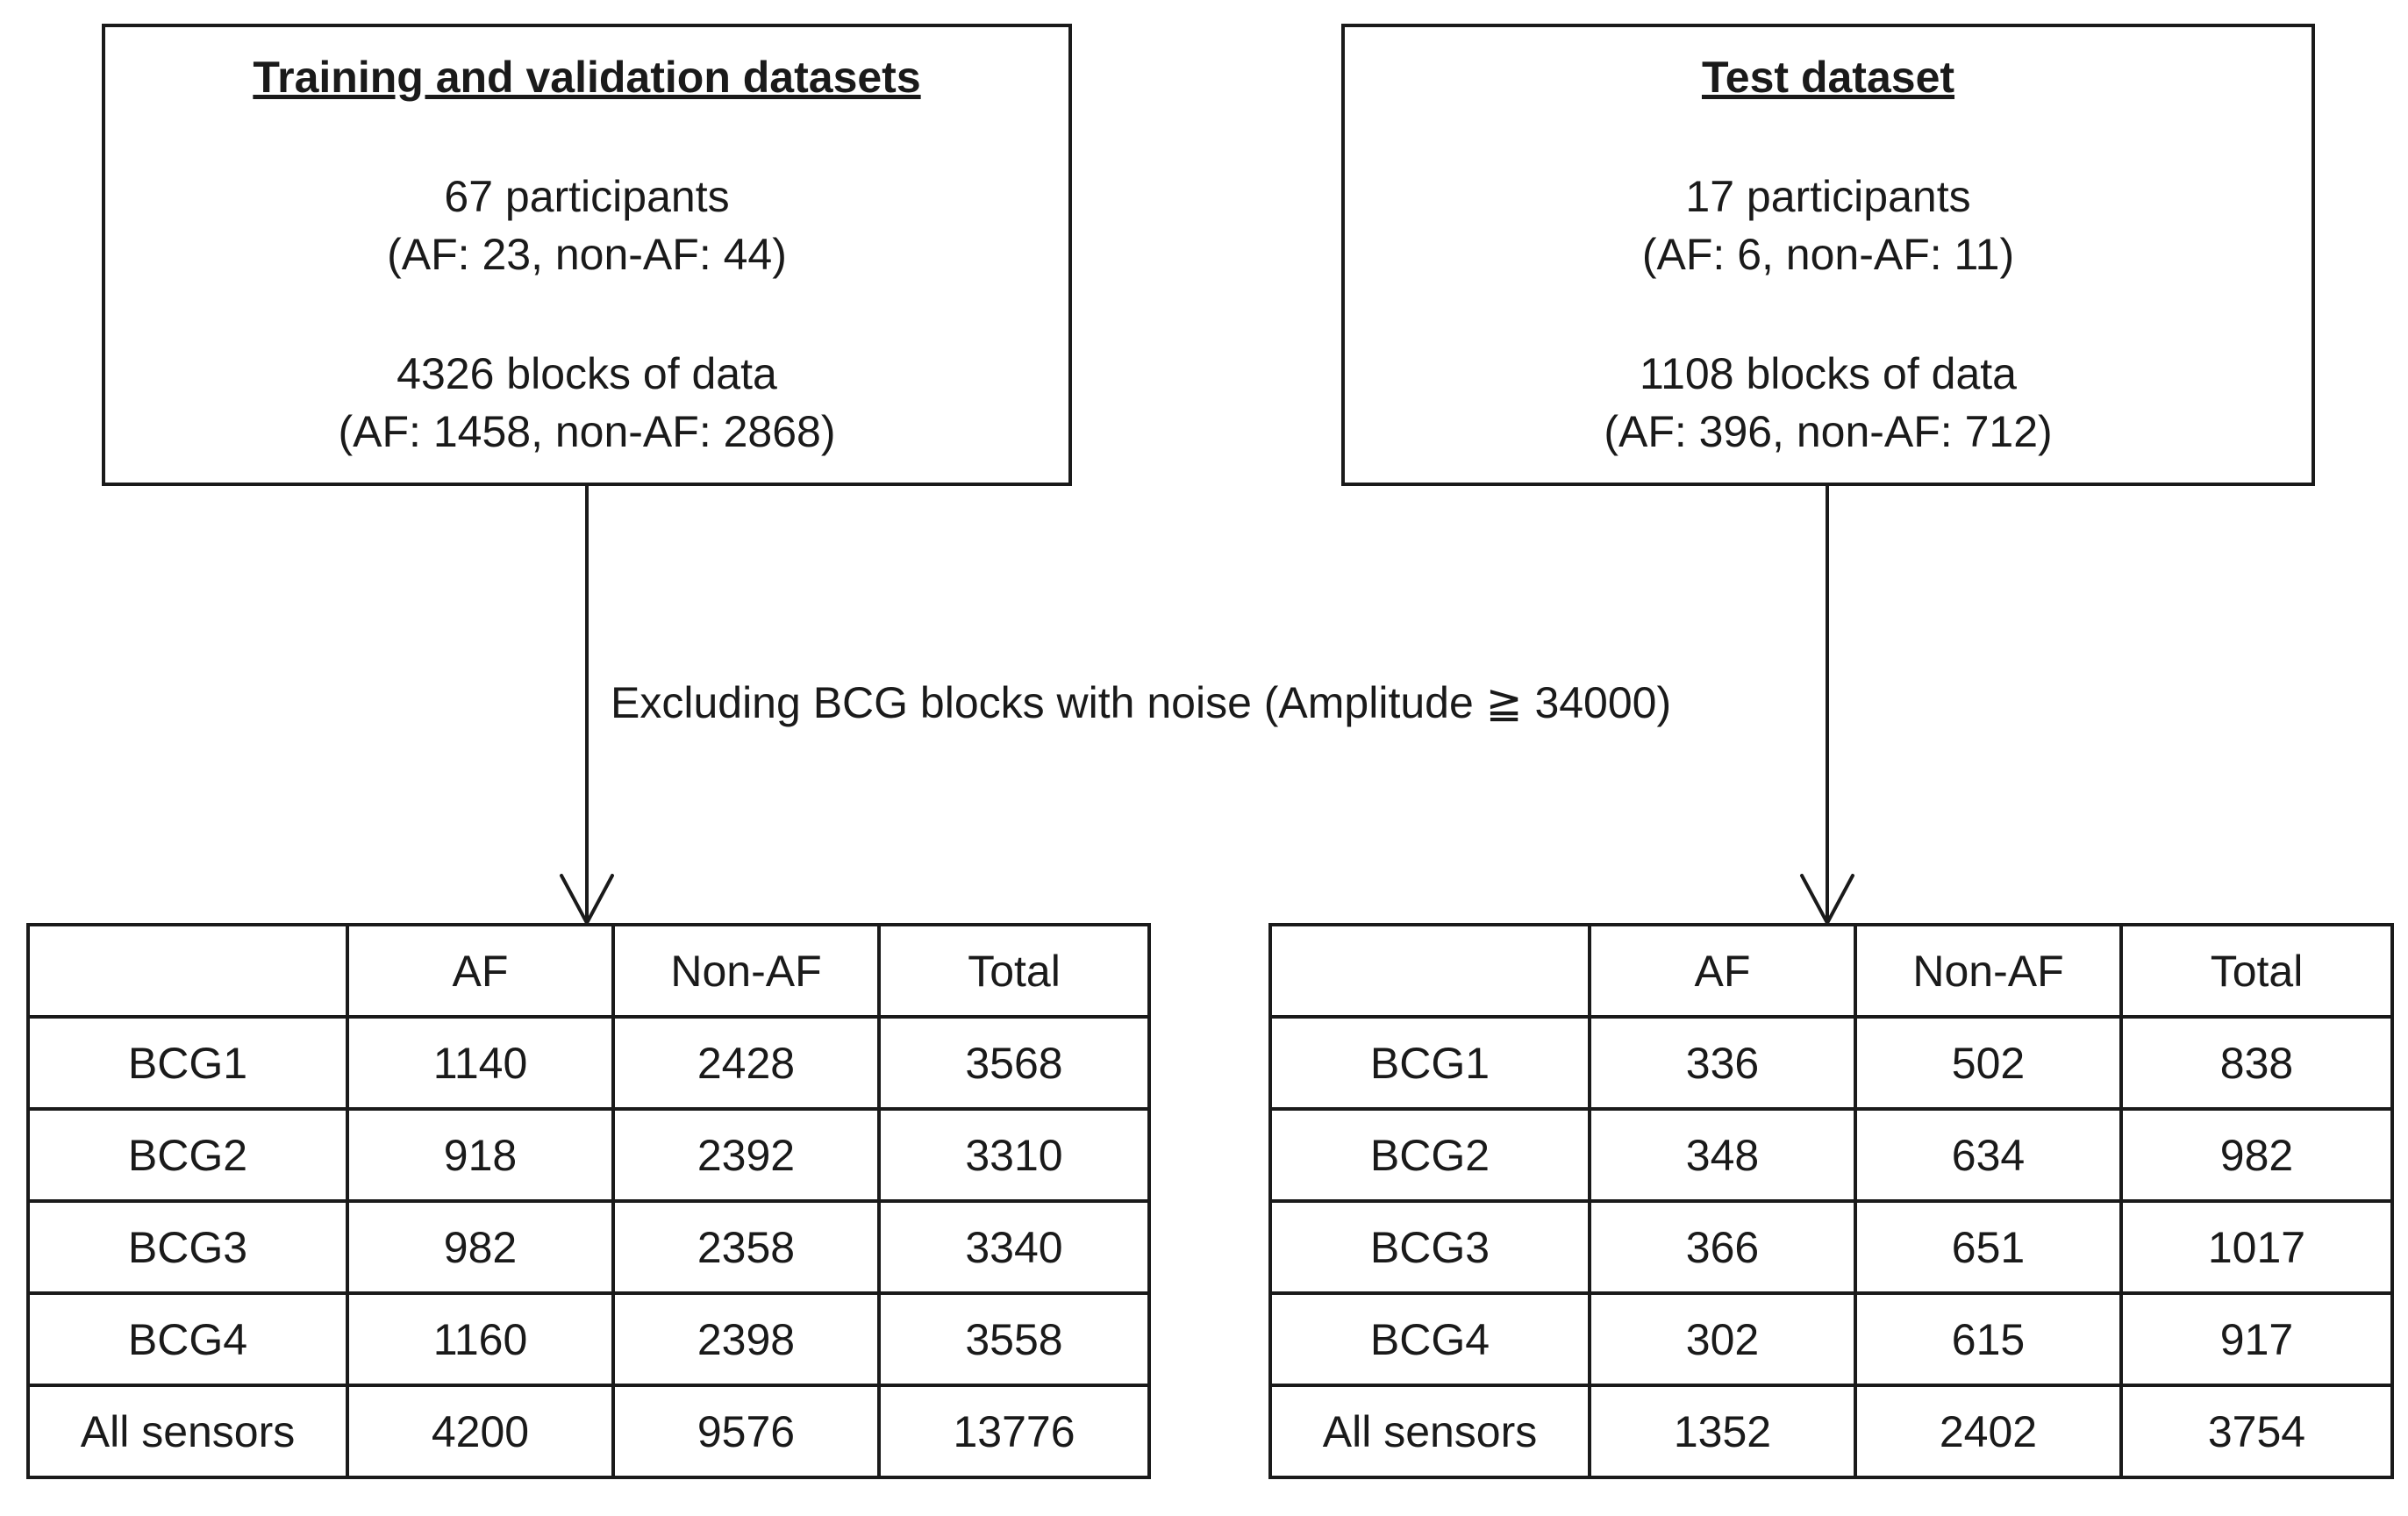 The height and width of the screenshot is (1516, 2408). Describe the element at coordinates (2256, 1339) in the screenshot. I see `table-cell: 917` at that location.